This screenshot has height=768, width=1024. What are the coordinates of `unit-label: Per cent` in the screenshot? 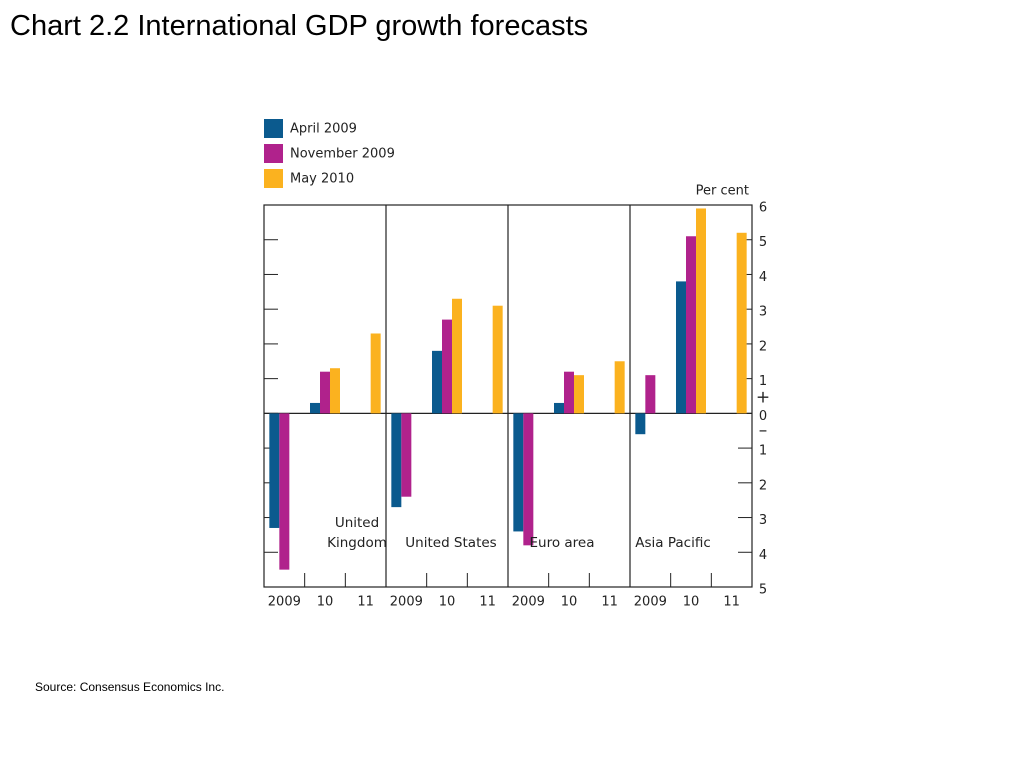 It's located at (722, 191).